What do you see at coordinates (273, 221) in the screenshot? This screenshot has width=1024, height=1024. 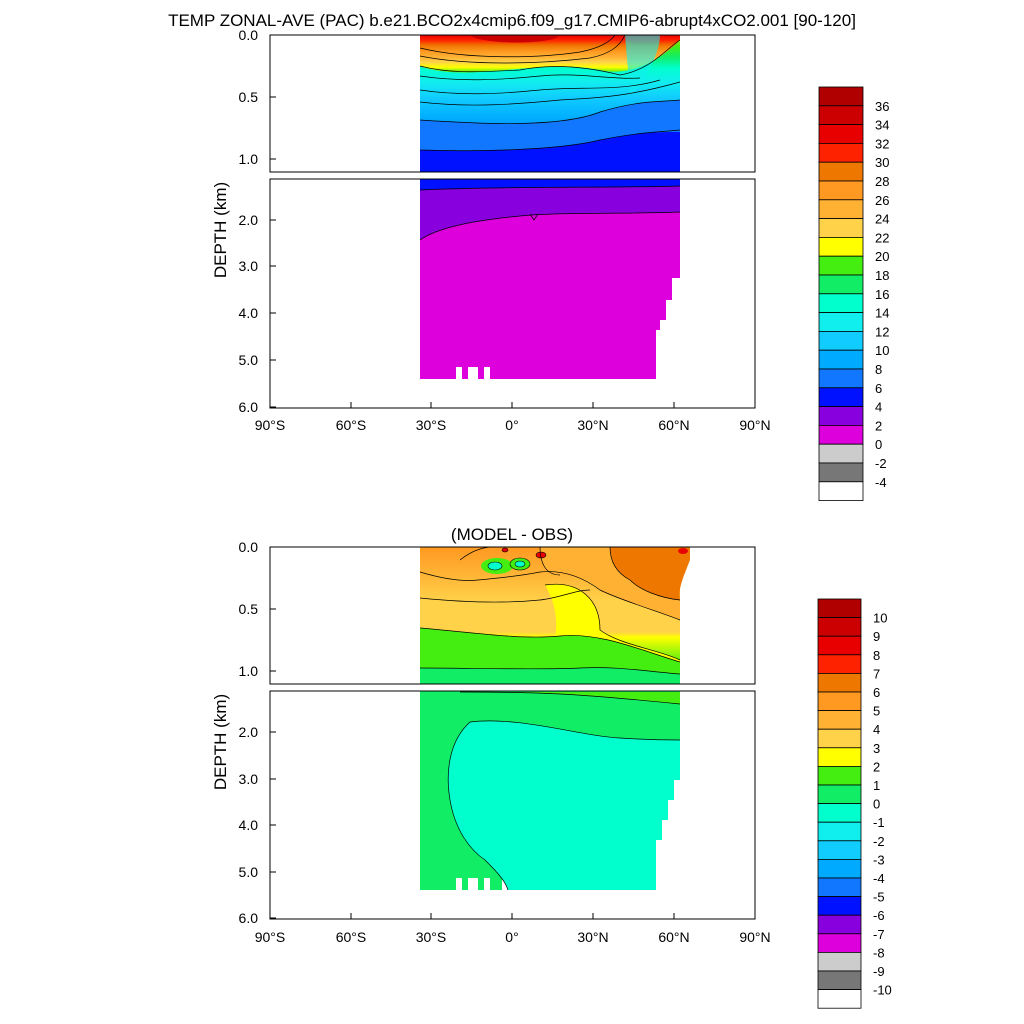 I see `top-y-axis` at bounding box center [273, 221].